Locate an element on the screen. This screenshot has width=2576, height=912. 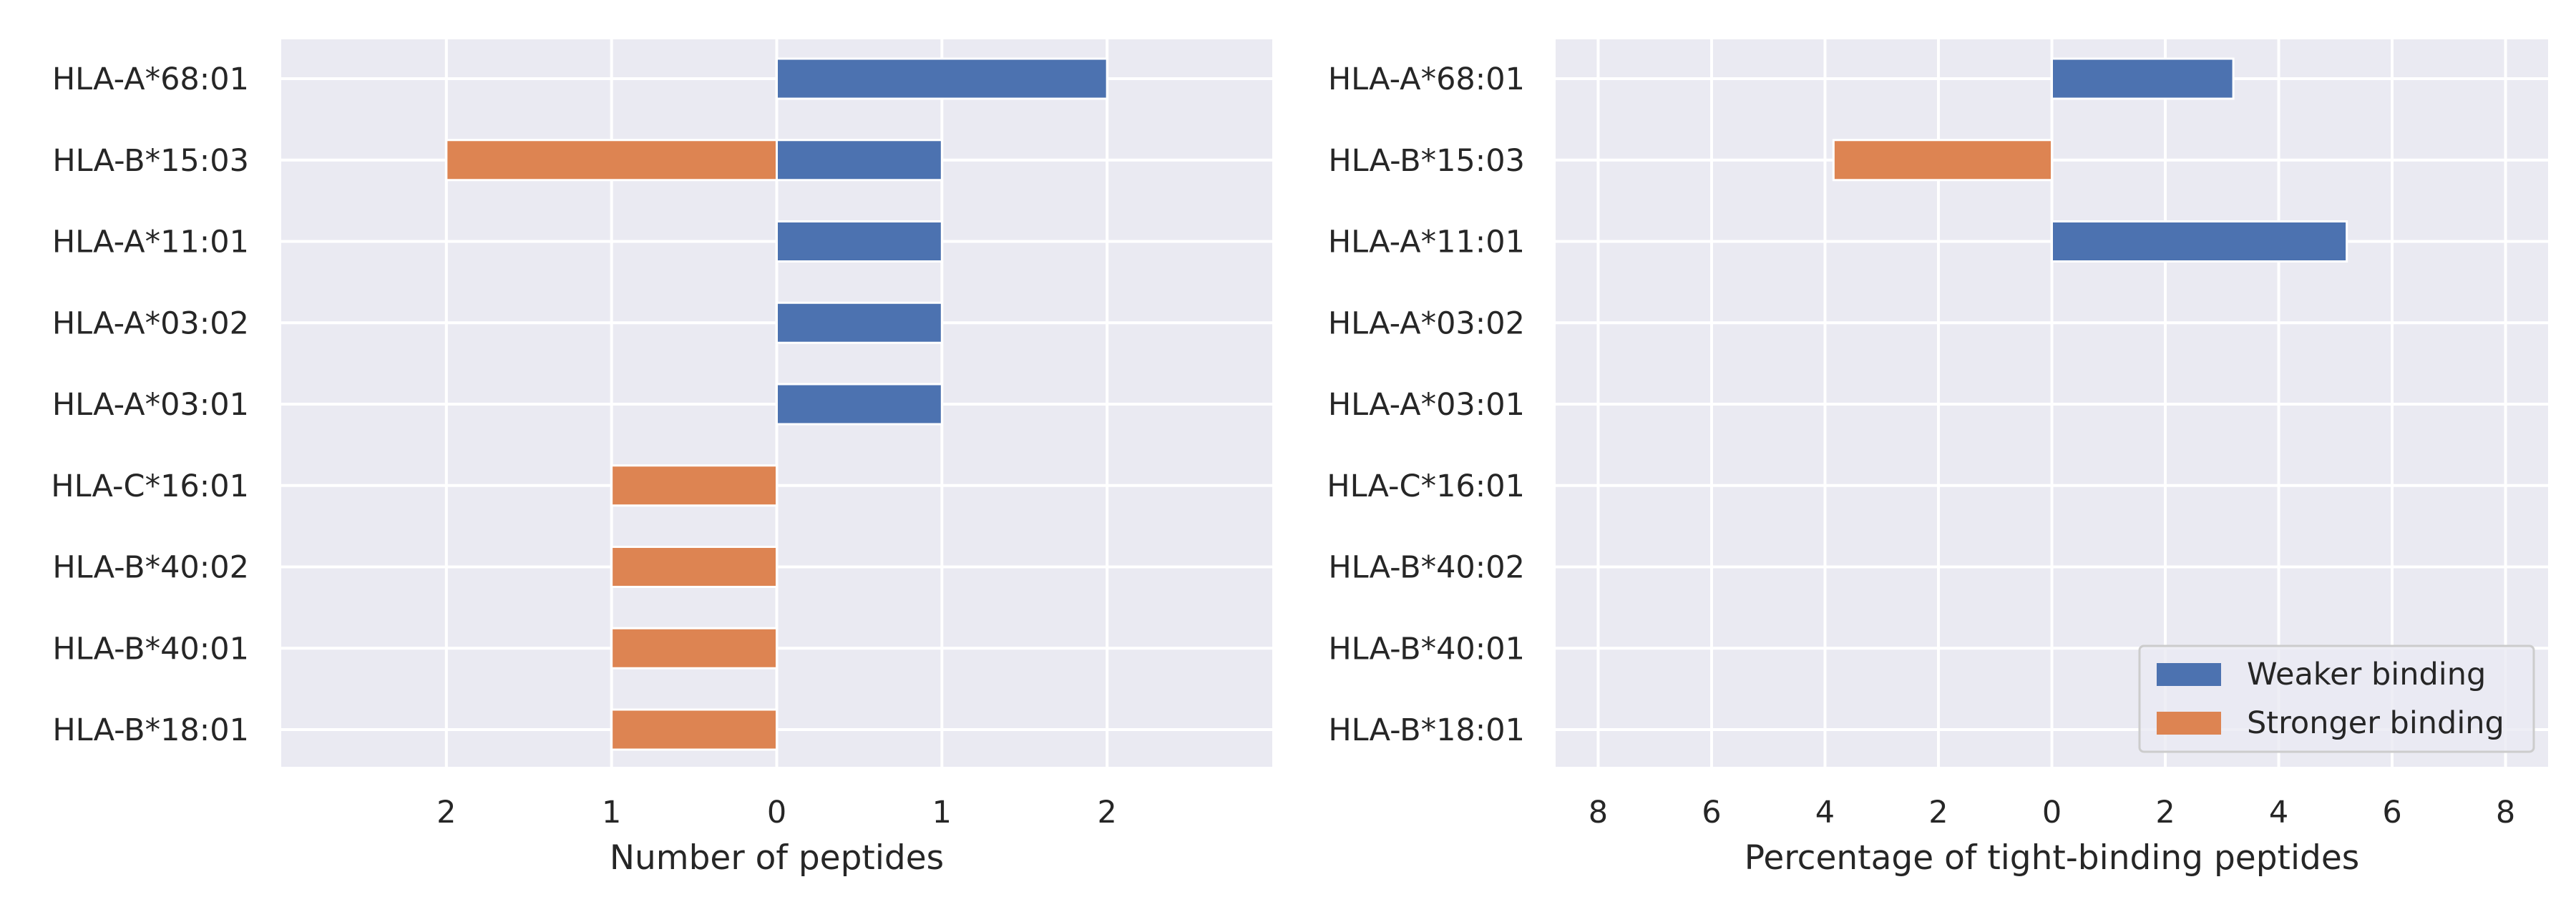
x-axis-title: Number of peptides is located at coordinates (777, 858).